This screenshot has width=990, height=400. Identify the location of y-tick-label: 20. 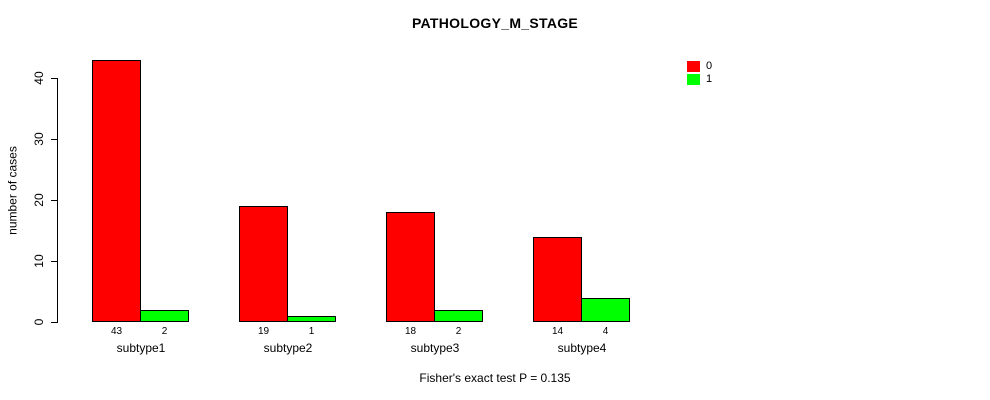
(39, 200).